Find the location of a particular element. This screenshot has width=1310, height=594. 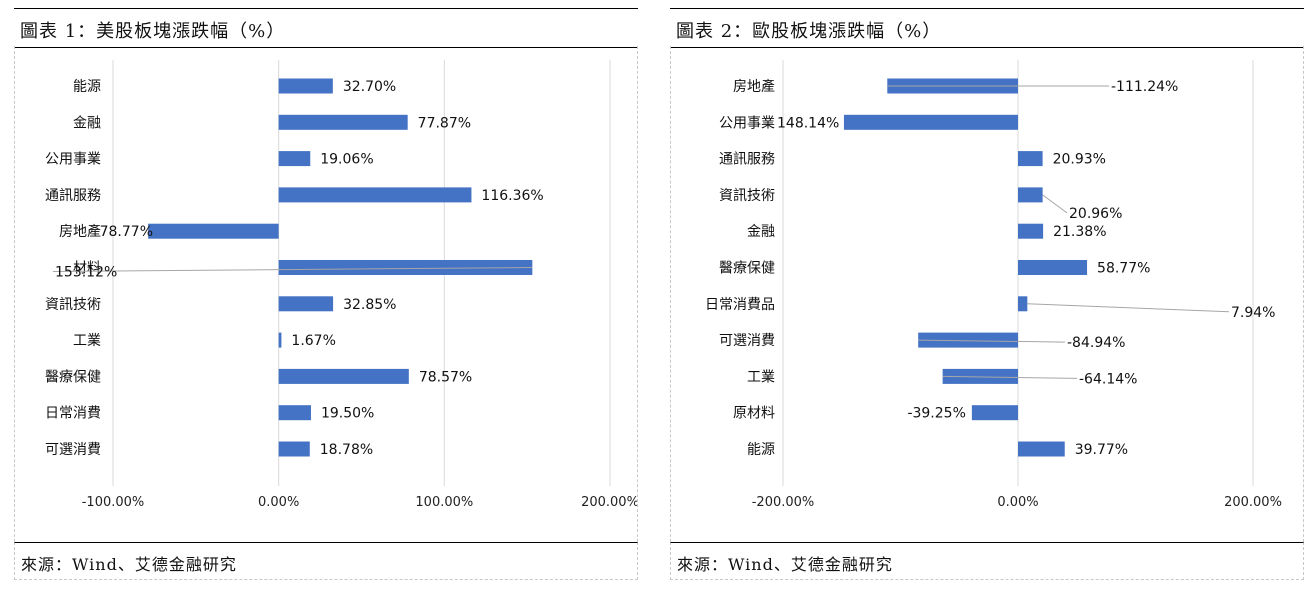

value-label: -64.14% is located at coordinates (1108, 379).